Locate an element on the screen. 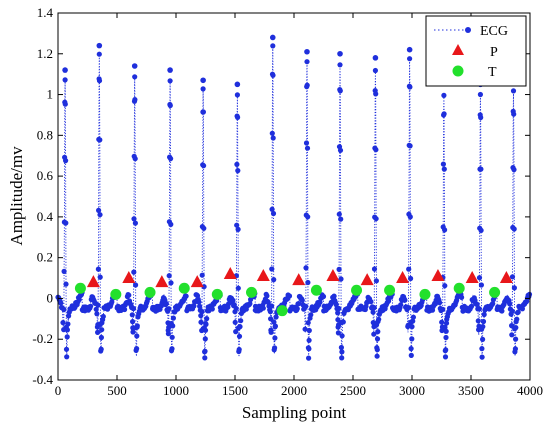 This screenshot has width=550, height=430. legend-t-circle-icon is located at coordinates (458, 71).